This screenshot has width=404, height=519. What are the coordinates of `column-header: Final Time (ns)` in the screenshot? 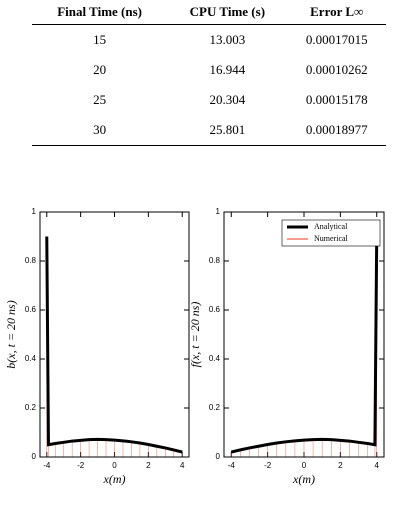 It's located at (100, 12).